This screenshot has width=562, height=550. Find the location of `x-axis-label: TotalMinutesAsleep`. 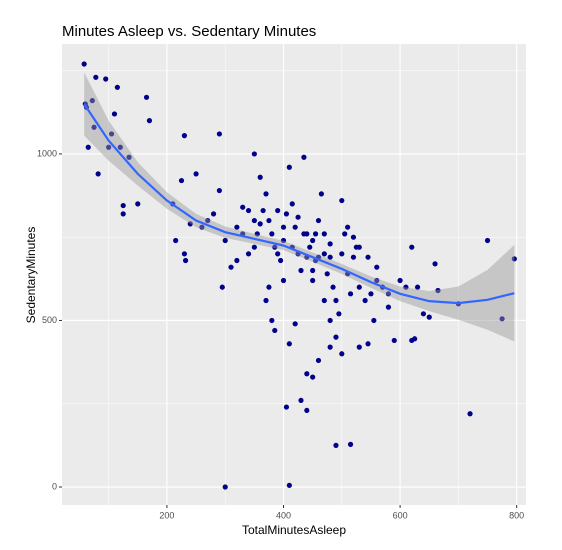

x-axis-label: TotalMinutesAsleep is located at coordinates (294, 530).